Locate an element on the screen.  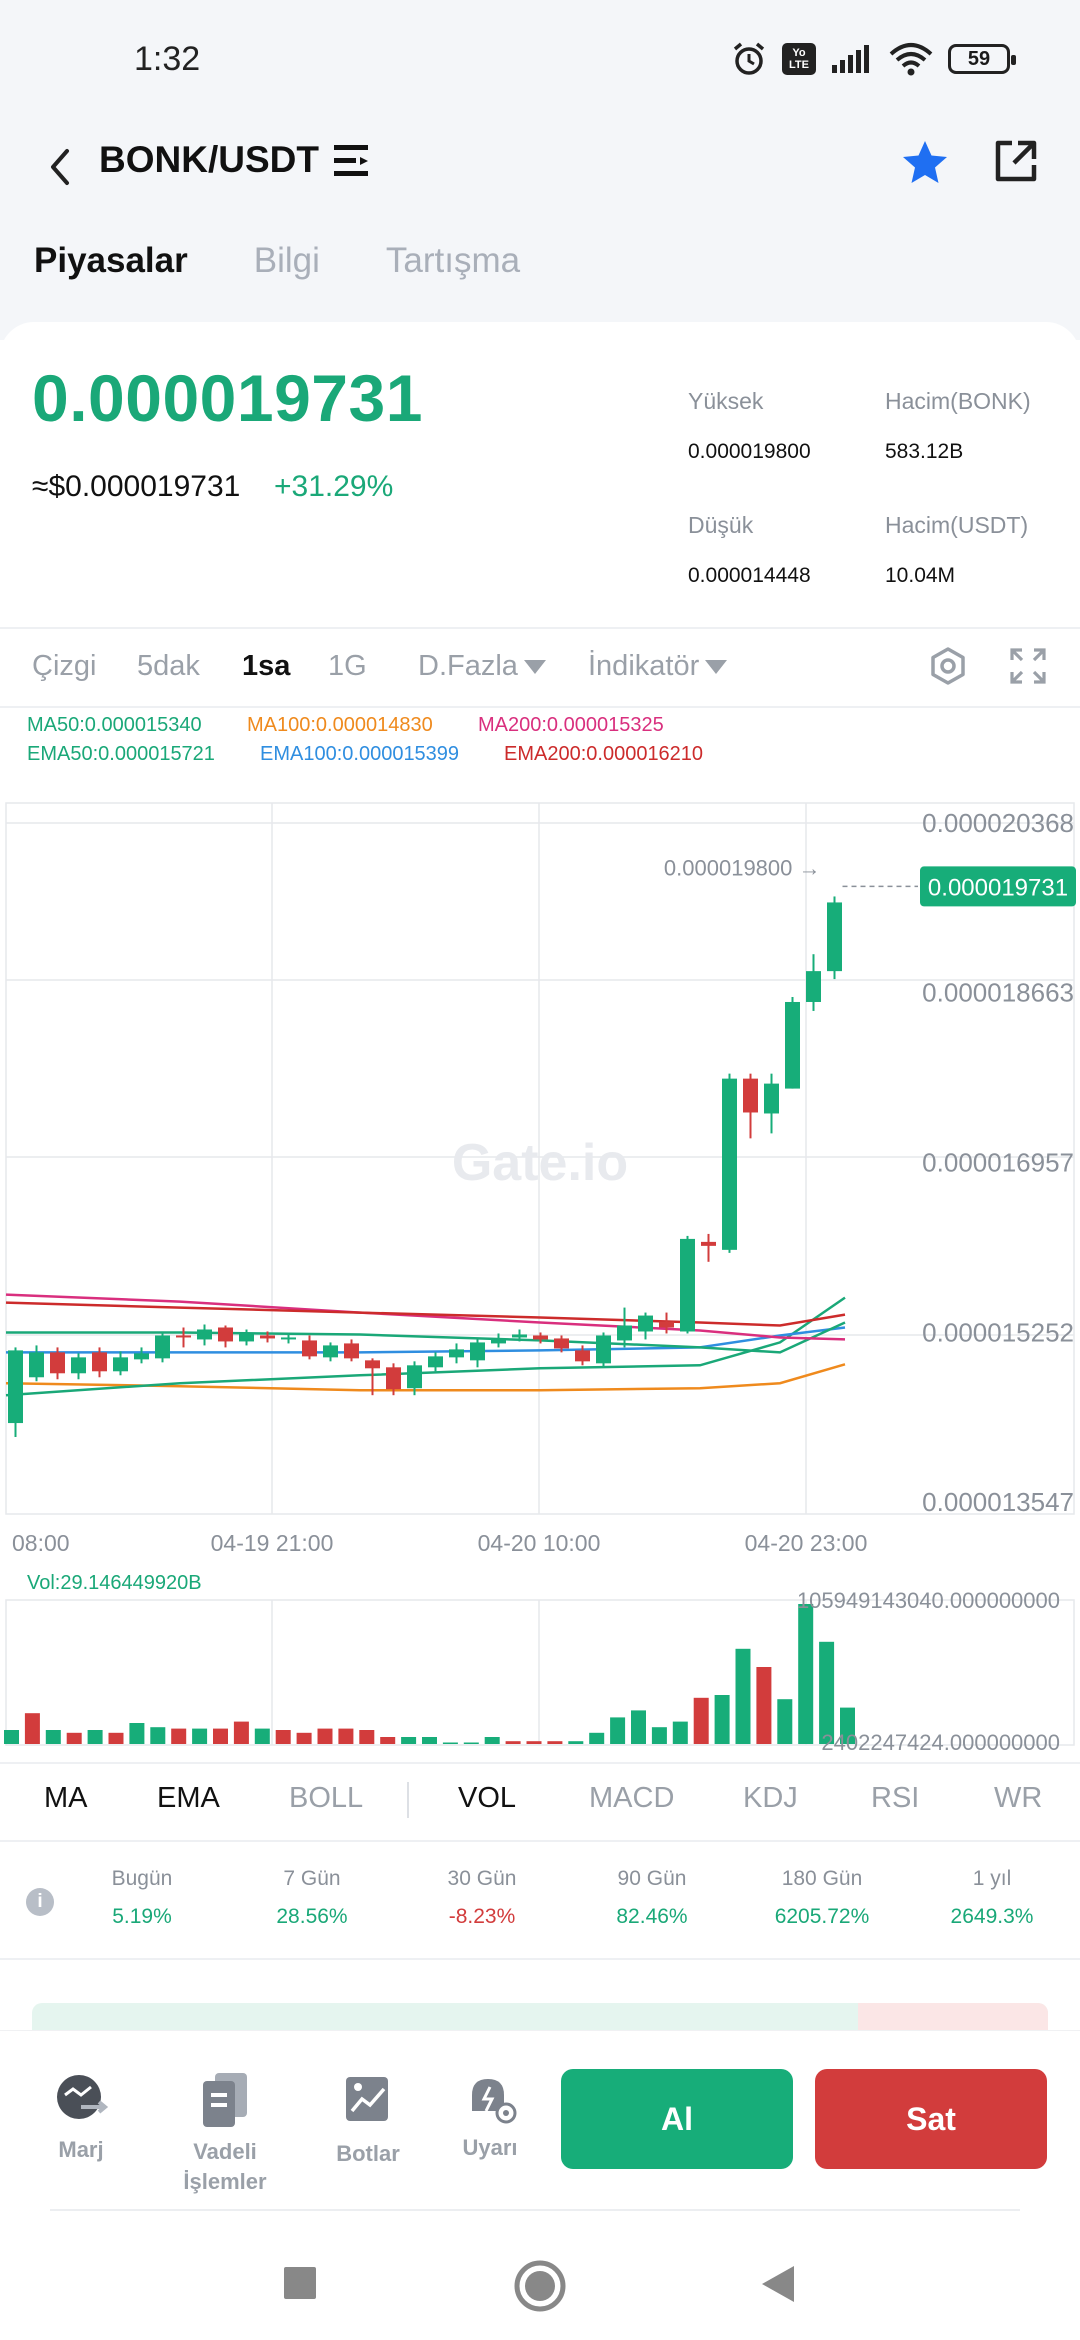
last-price-tag is located at coordinates (998, 886).